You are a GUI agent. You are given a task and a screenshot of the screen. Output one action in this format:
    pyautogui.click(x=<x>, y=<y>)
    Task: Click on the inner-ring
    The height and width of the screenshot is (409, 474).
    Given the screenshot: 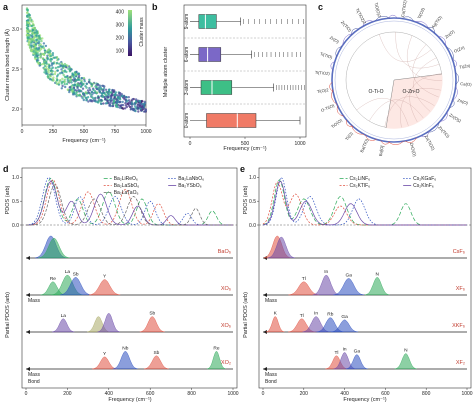 What is the action you would take?
    pyautogui.click(x=394, y=80)
    